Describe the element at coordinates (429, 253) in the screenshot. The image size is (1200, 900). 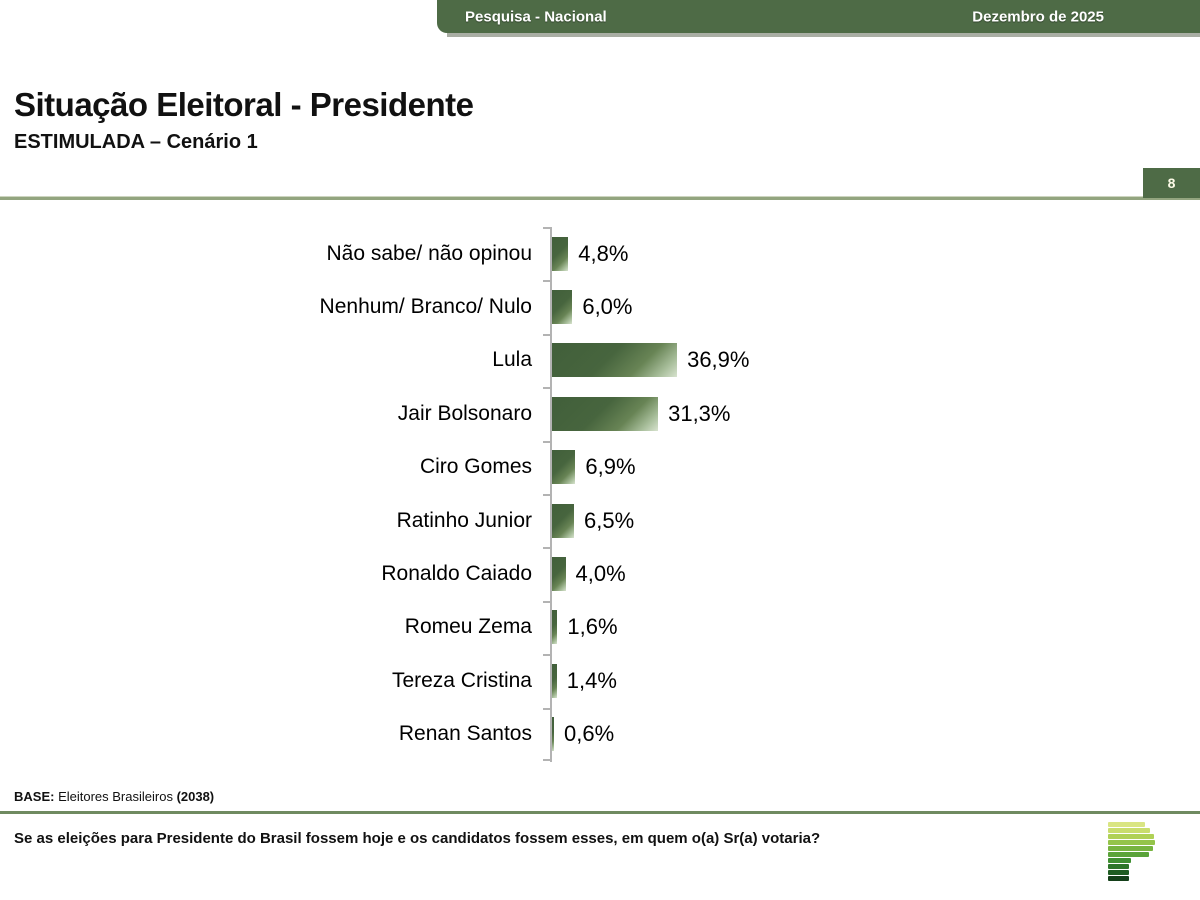
I see `category-label: Não sabe/ não opinou` at that location.